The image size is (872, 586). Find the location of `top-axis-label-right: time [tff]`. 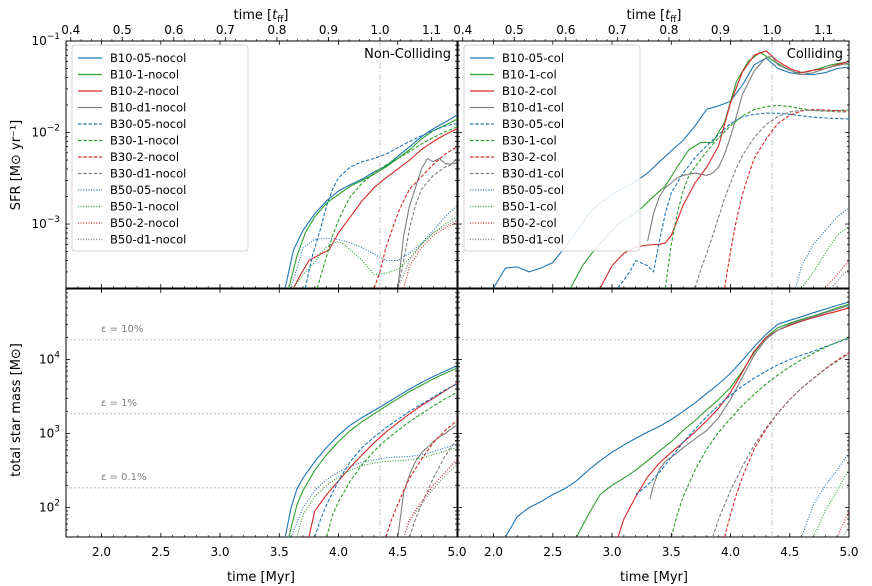

top-axis-label-right: time [tff] is located at coordinates (654, 16).